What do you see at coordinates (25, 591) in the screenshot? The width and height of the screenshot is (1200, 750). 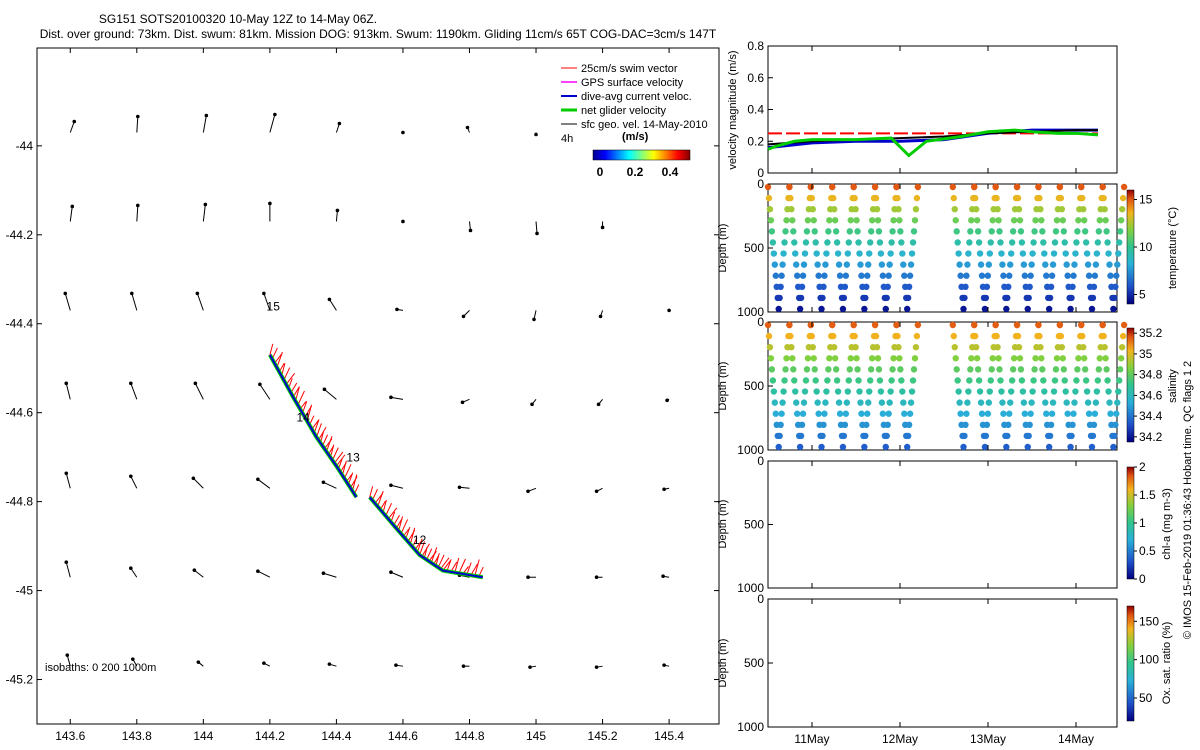 I see `map-y-tick-label: -45` at bounding box center [25, 591].